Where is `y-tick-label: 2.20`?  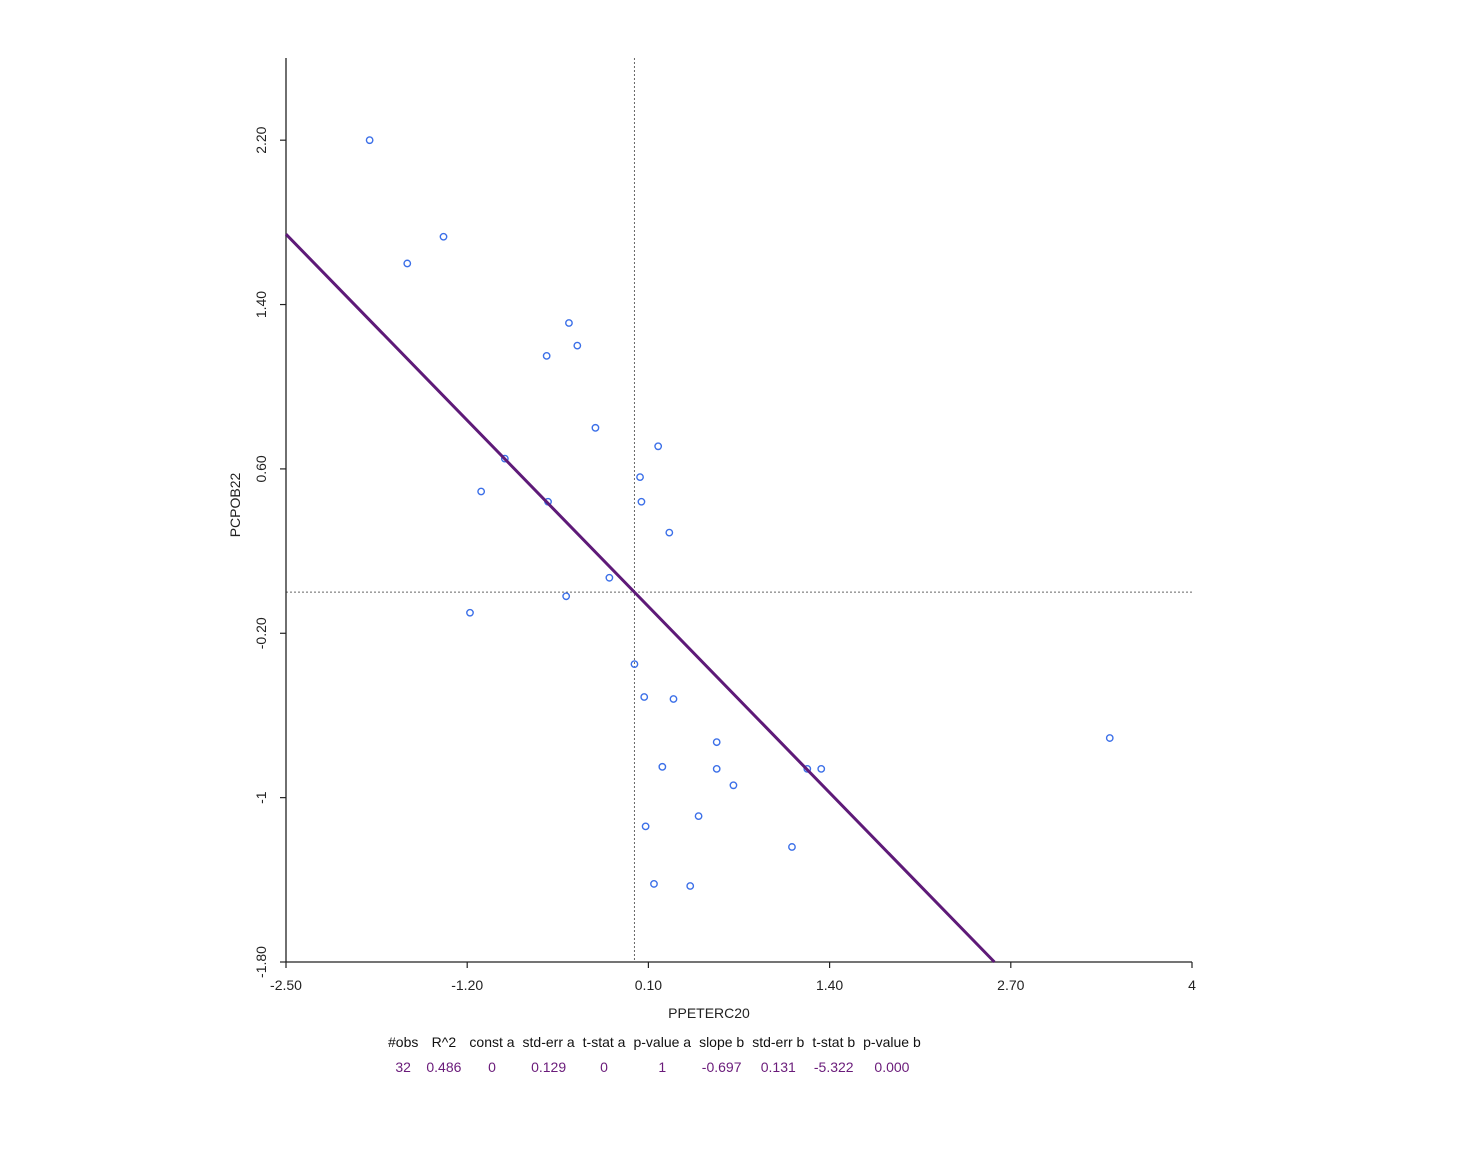 y-tick-label: 2.20 is located at coordinates (261, 139).